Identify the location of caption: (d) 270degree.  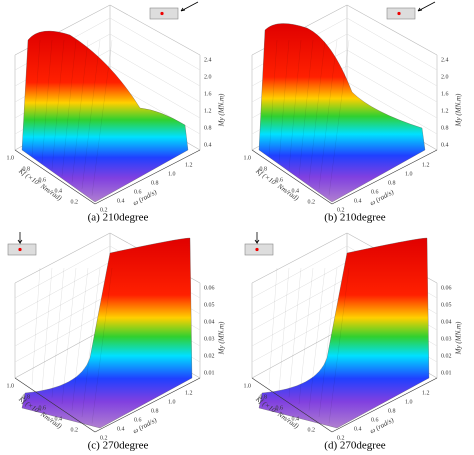
(355, 446).